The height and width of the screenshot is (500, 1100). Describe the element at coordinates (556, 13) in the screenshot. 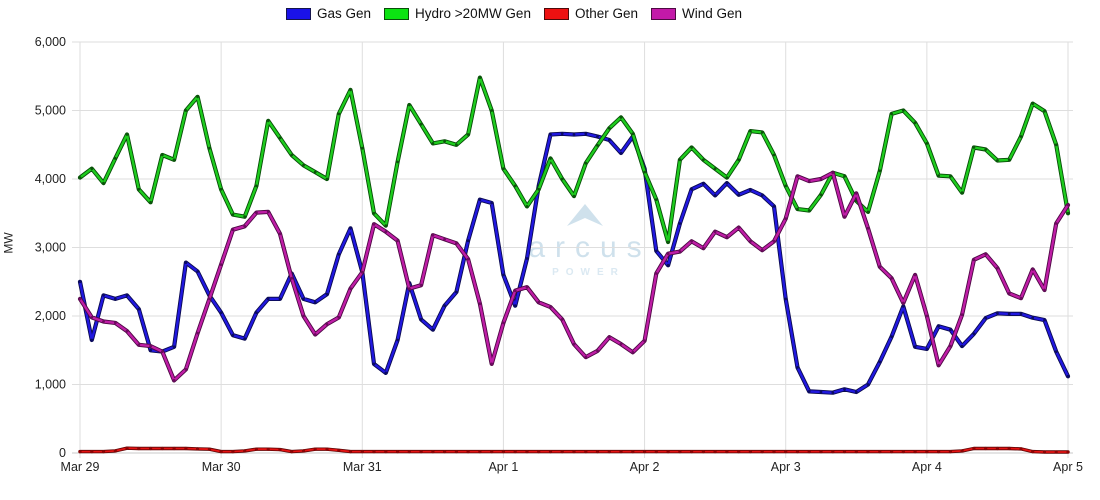

I see `other-gen-swatch-icon` at that location.